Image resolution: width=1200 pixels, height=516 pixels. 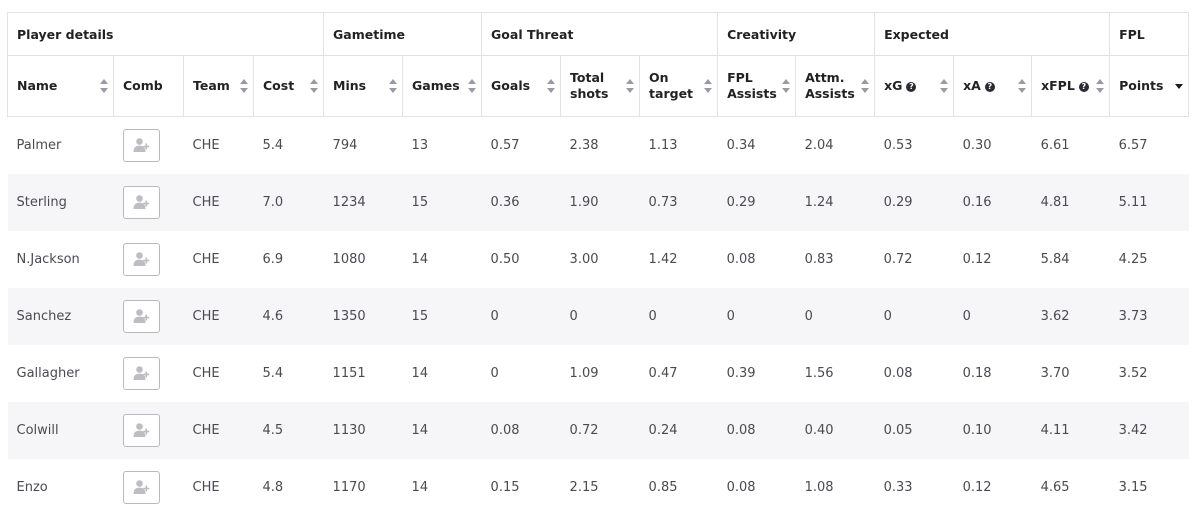 What do you see at coordinates (992, 316) in the screenshot?
I see `cell-xa: 0` at bounding box center [992, 316].